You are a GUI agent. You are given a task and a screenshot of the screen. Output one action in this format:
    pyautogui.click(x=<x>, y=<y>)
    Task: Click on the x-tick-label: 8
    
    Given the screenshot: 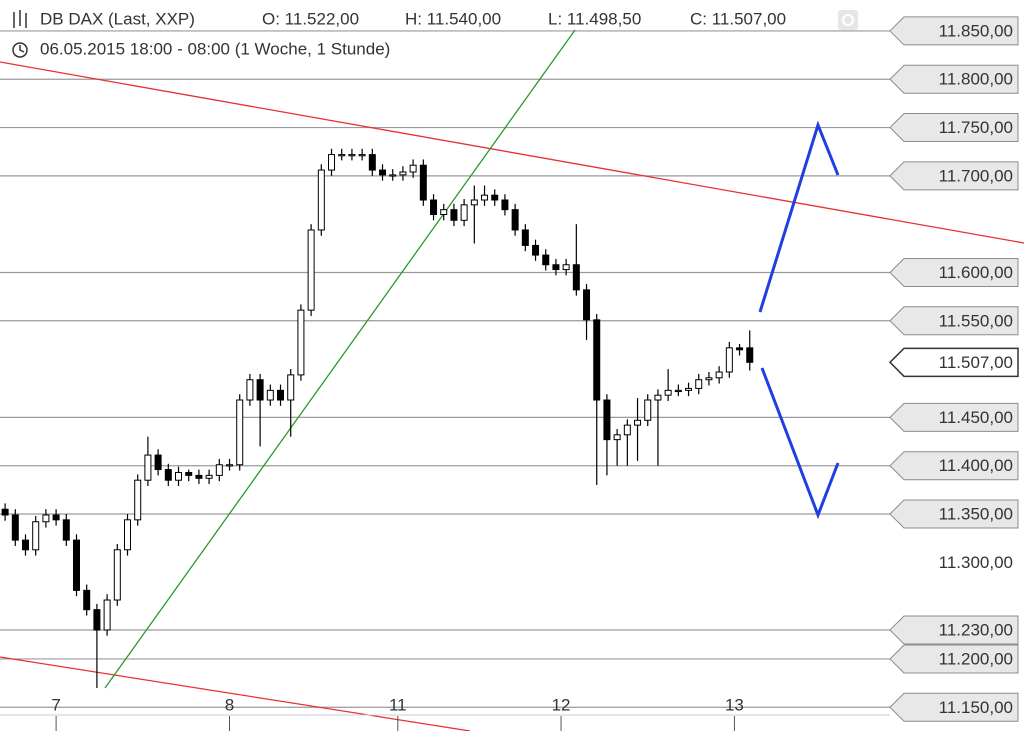 What is the action you would take?
    pyautogui.click(x=229, y=704)
    